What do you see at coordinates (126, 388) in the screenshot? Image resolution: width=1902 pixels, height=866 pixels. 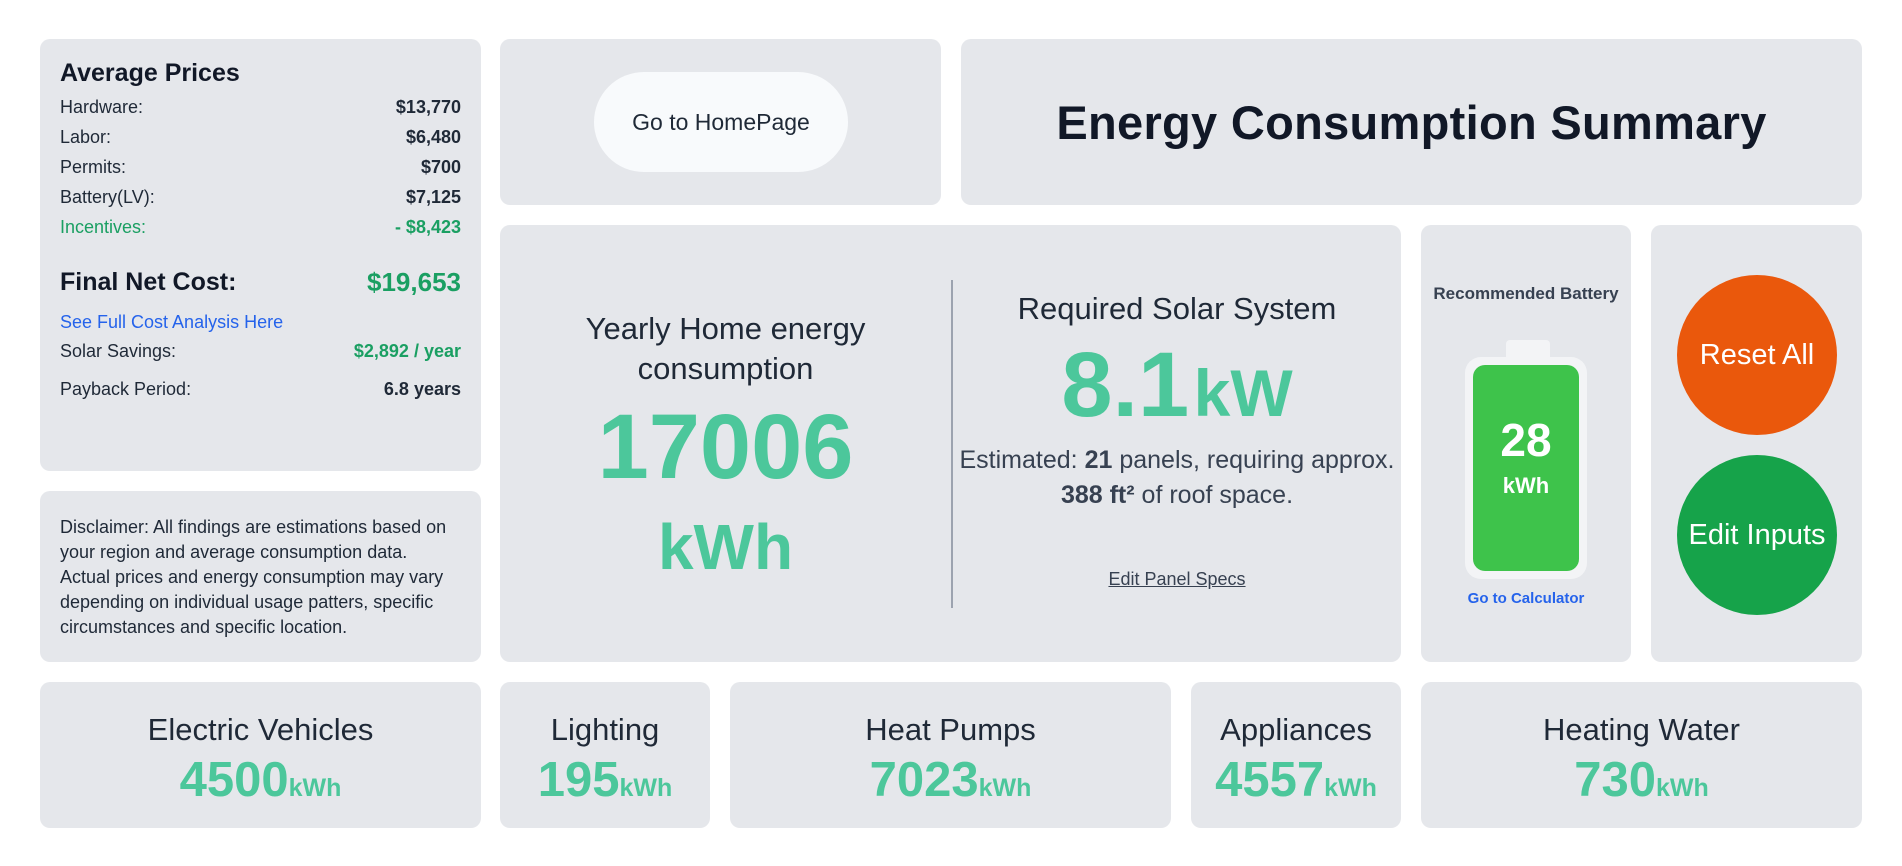 I see `payback-period-label: Payback Period:` at bounding box center [126, 388].